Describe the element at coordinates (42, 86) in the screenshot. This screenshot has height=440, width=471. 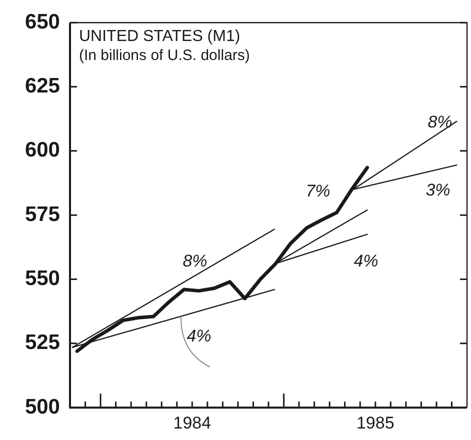
I see `y-tick-label: 625` at that location.